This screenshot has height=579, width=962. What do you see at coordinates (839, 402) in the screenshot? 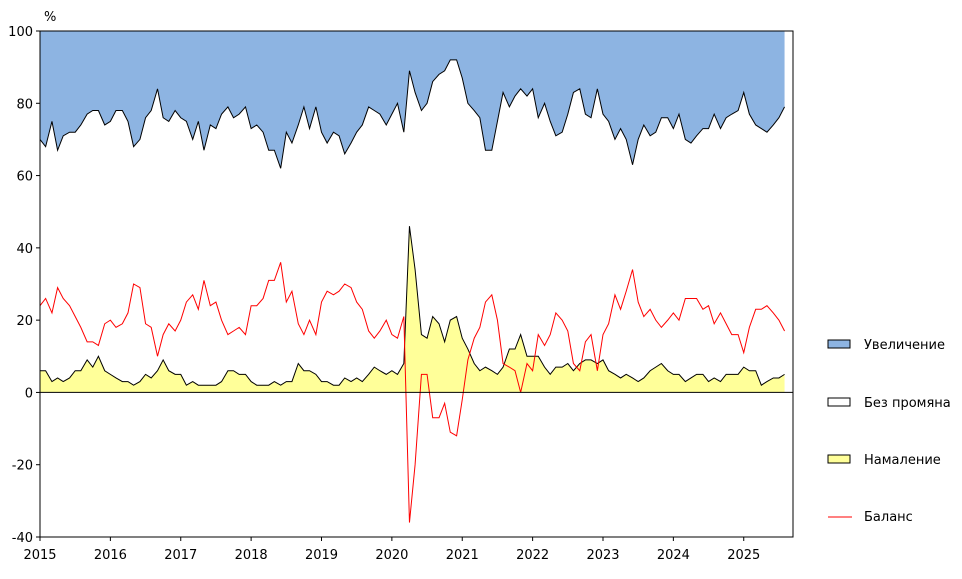
I see `legend-swatch-no-change` at bounding box center [839, 402].